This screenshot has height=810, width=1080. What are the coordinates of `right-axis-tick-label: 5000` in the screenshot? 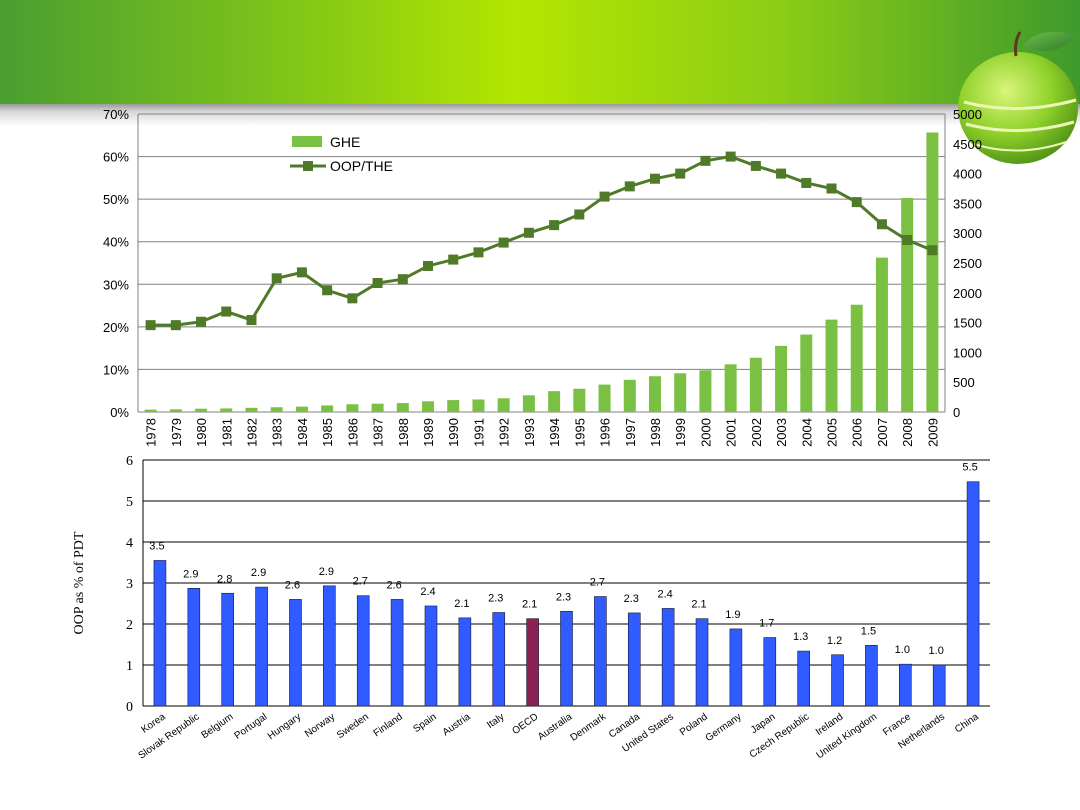 It's located at (967, 114).